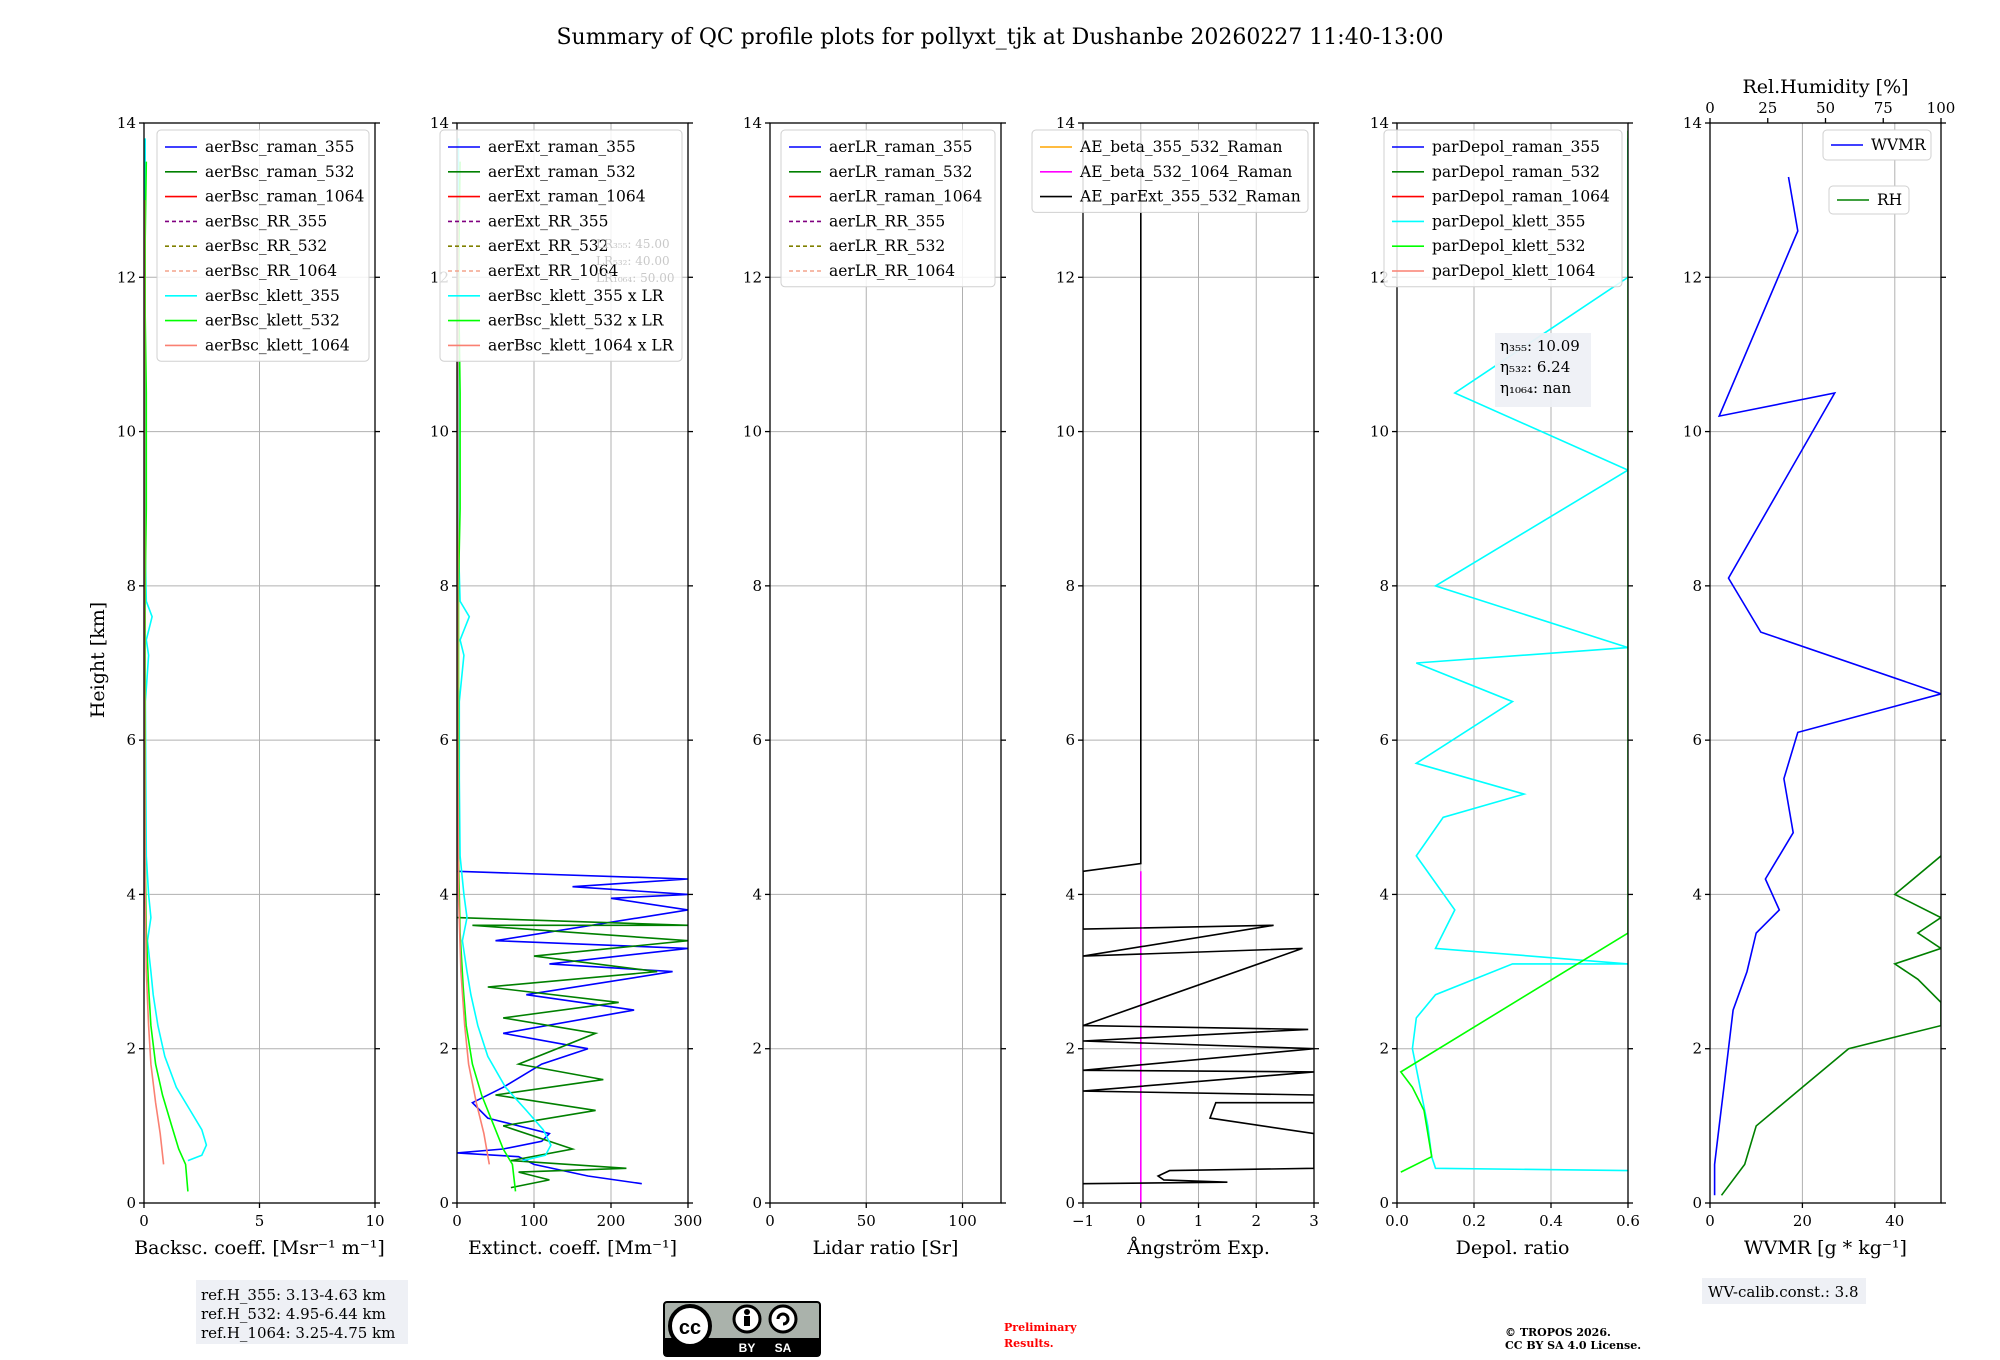  I want to click on legend-label: parDepol_klett_532, so click(1508, 246).